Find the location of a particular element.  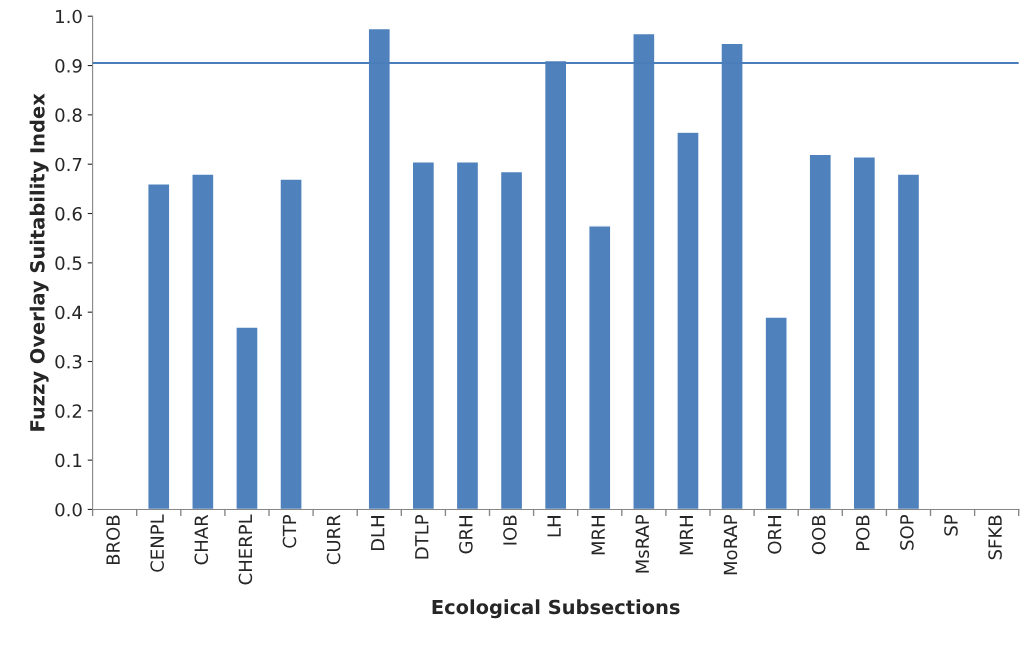

y-tick-label: 0.4 is located at coordinates (68, 312).